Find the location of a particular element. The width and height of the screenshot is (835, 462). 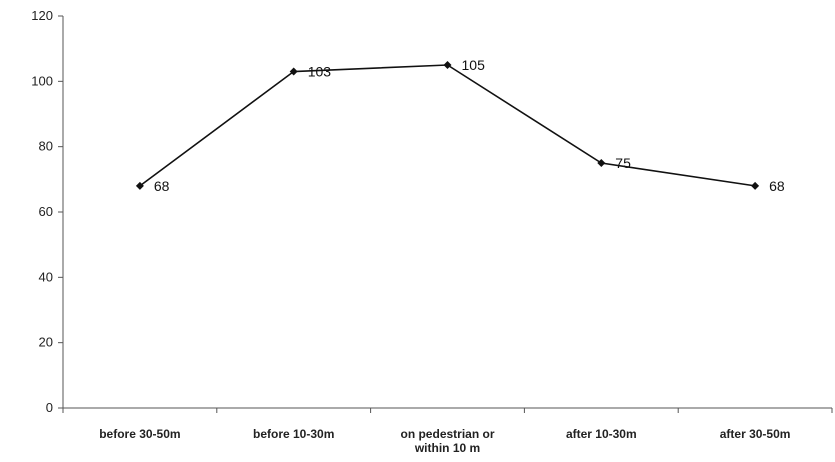

y-tick-label: 0 is located at coordinates (49, 407).